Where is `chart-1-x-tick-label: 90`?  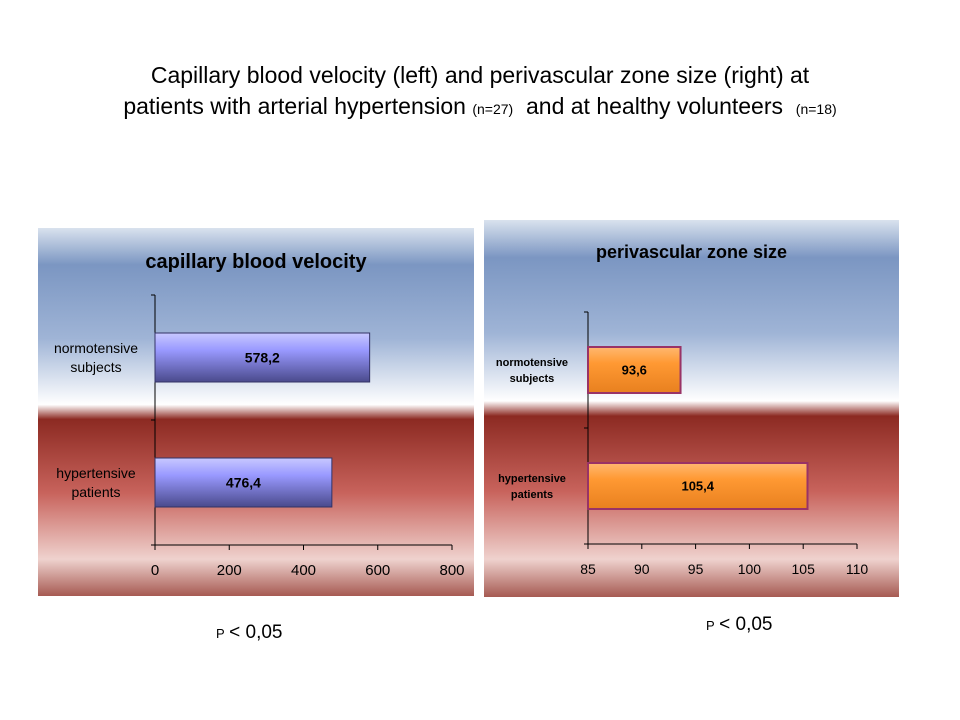
chart-1-x-tick-label: 90 is located at coordinates (642, 569).